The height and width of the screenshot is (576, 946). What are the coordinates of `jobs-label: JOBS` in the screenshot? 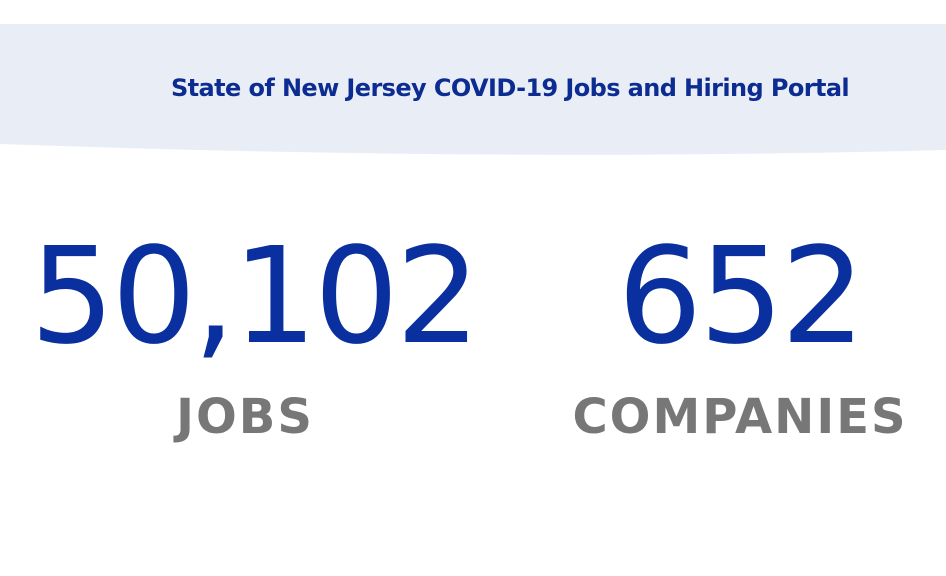 It's located at (245, 417).